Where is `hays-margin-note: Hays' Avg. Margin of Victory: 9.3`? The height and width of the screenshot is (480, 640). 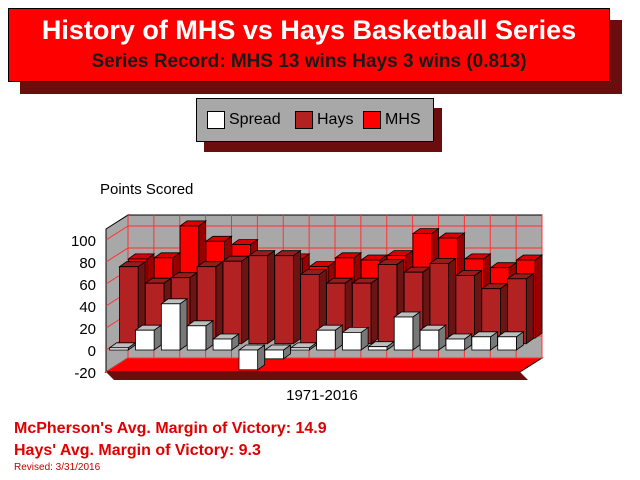 hays-margin-note: Hays' Avg. Margin of Victory: 9.3 is located at coordinates (137, 450).